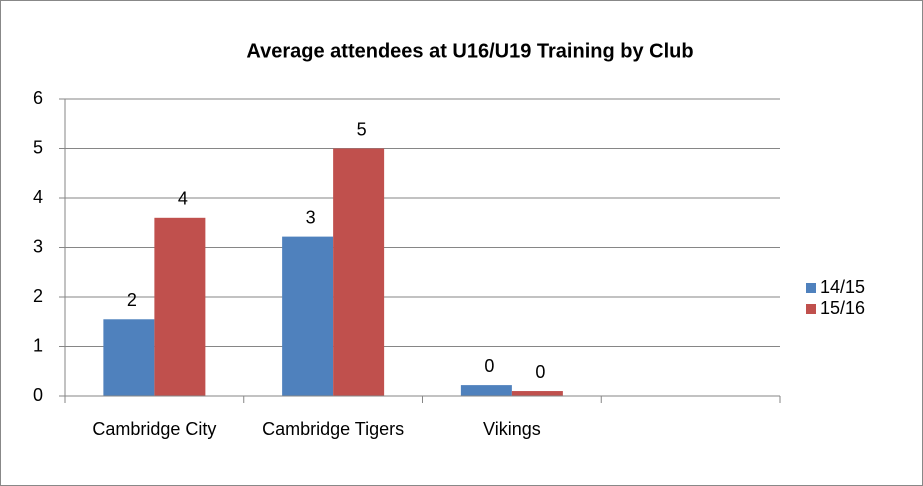  What do you see at coordinates (183, 199) in the screenshot?
I see `data-label: 4` at bounding box center [183, 199].